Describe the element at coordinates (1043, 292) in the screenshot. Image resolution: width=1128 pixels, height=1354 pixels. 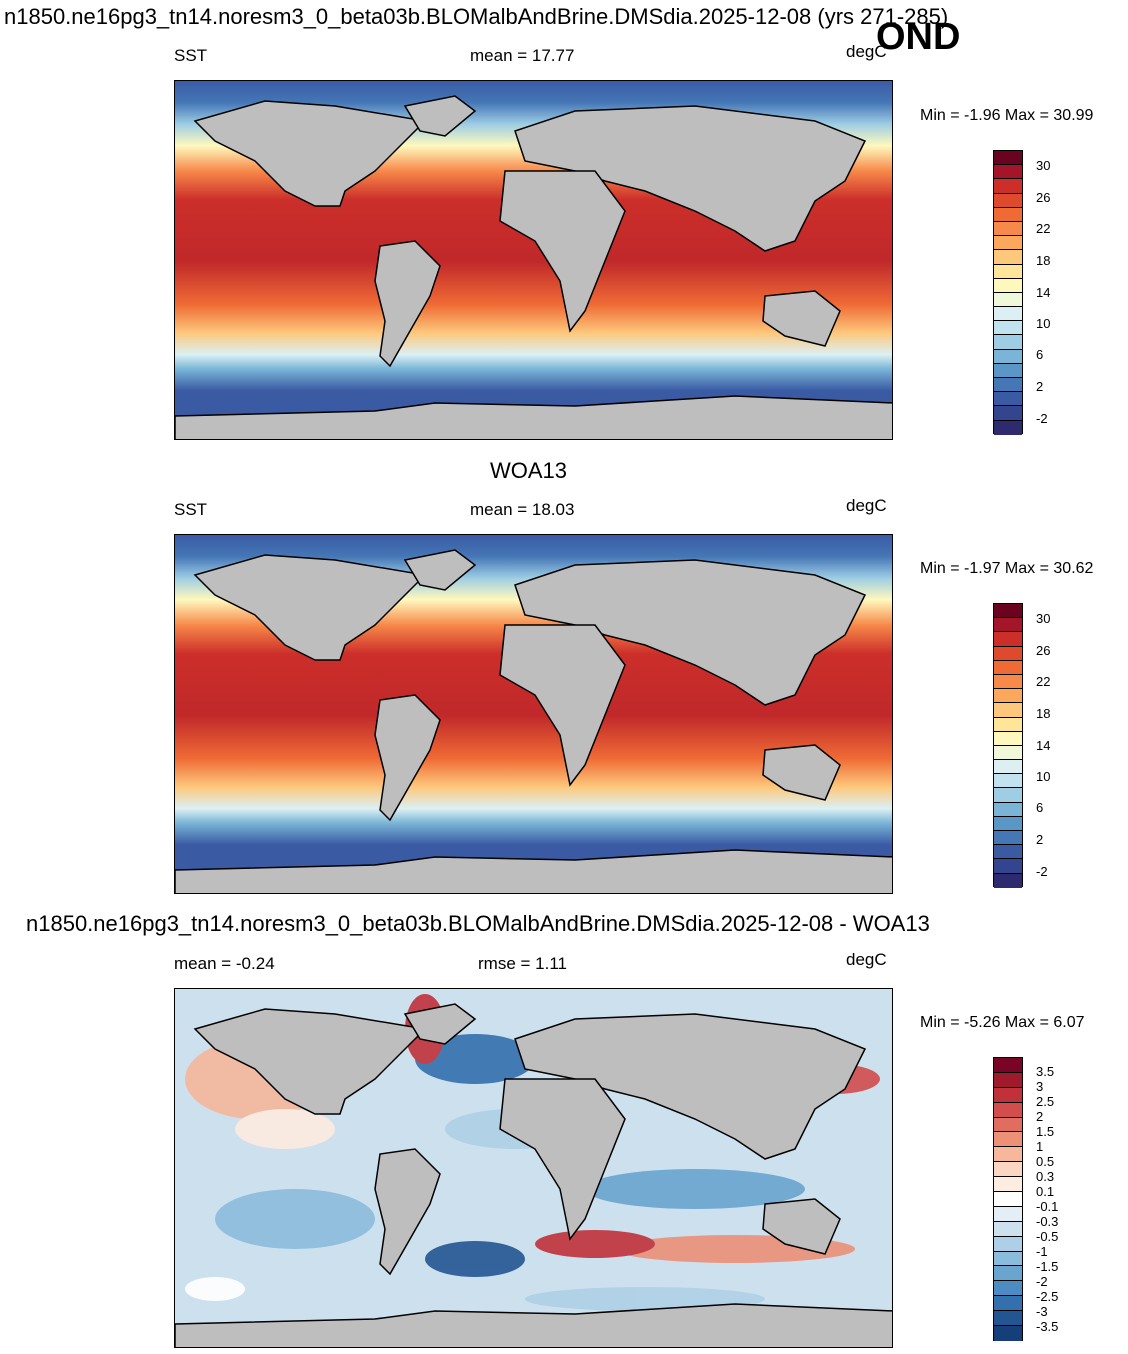
I see `colorbar-tick-label: 14` at that location.